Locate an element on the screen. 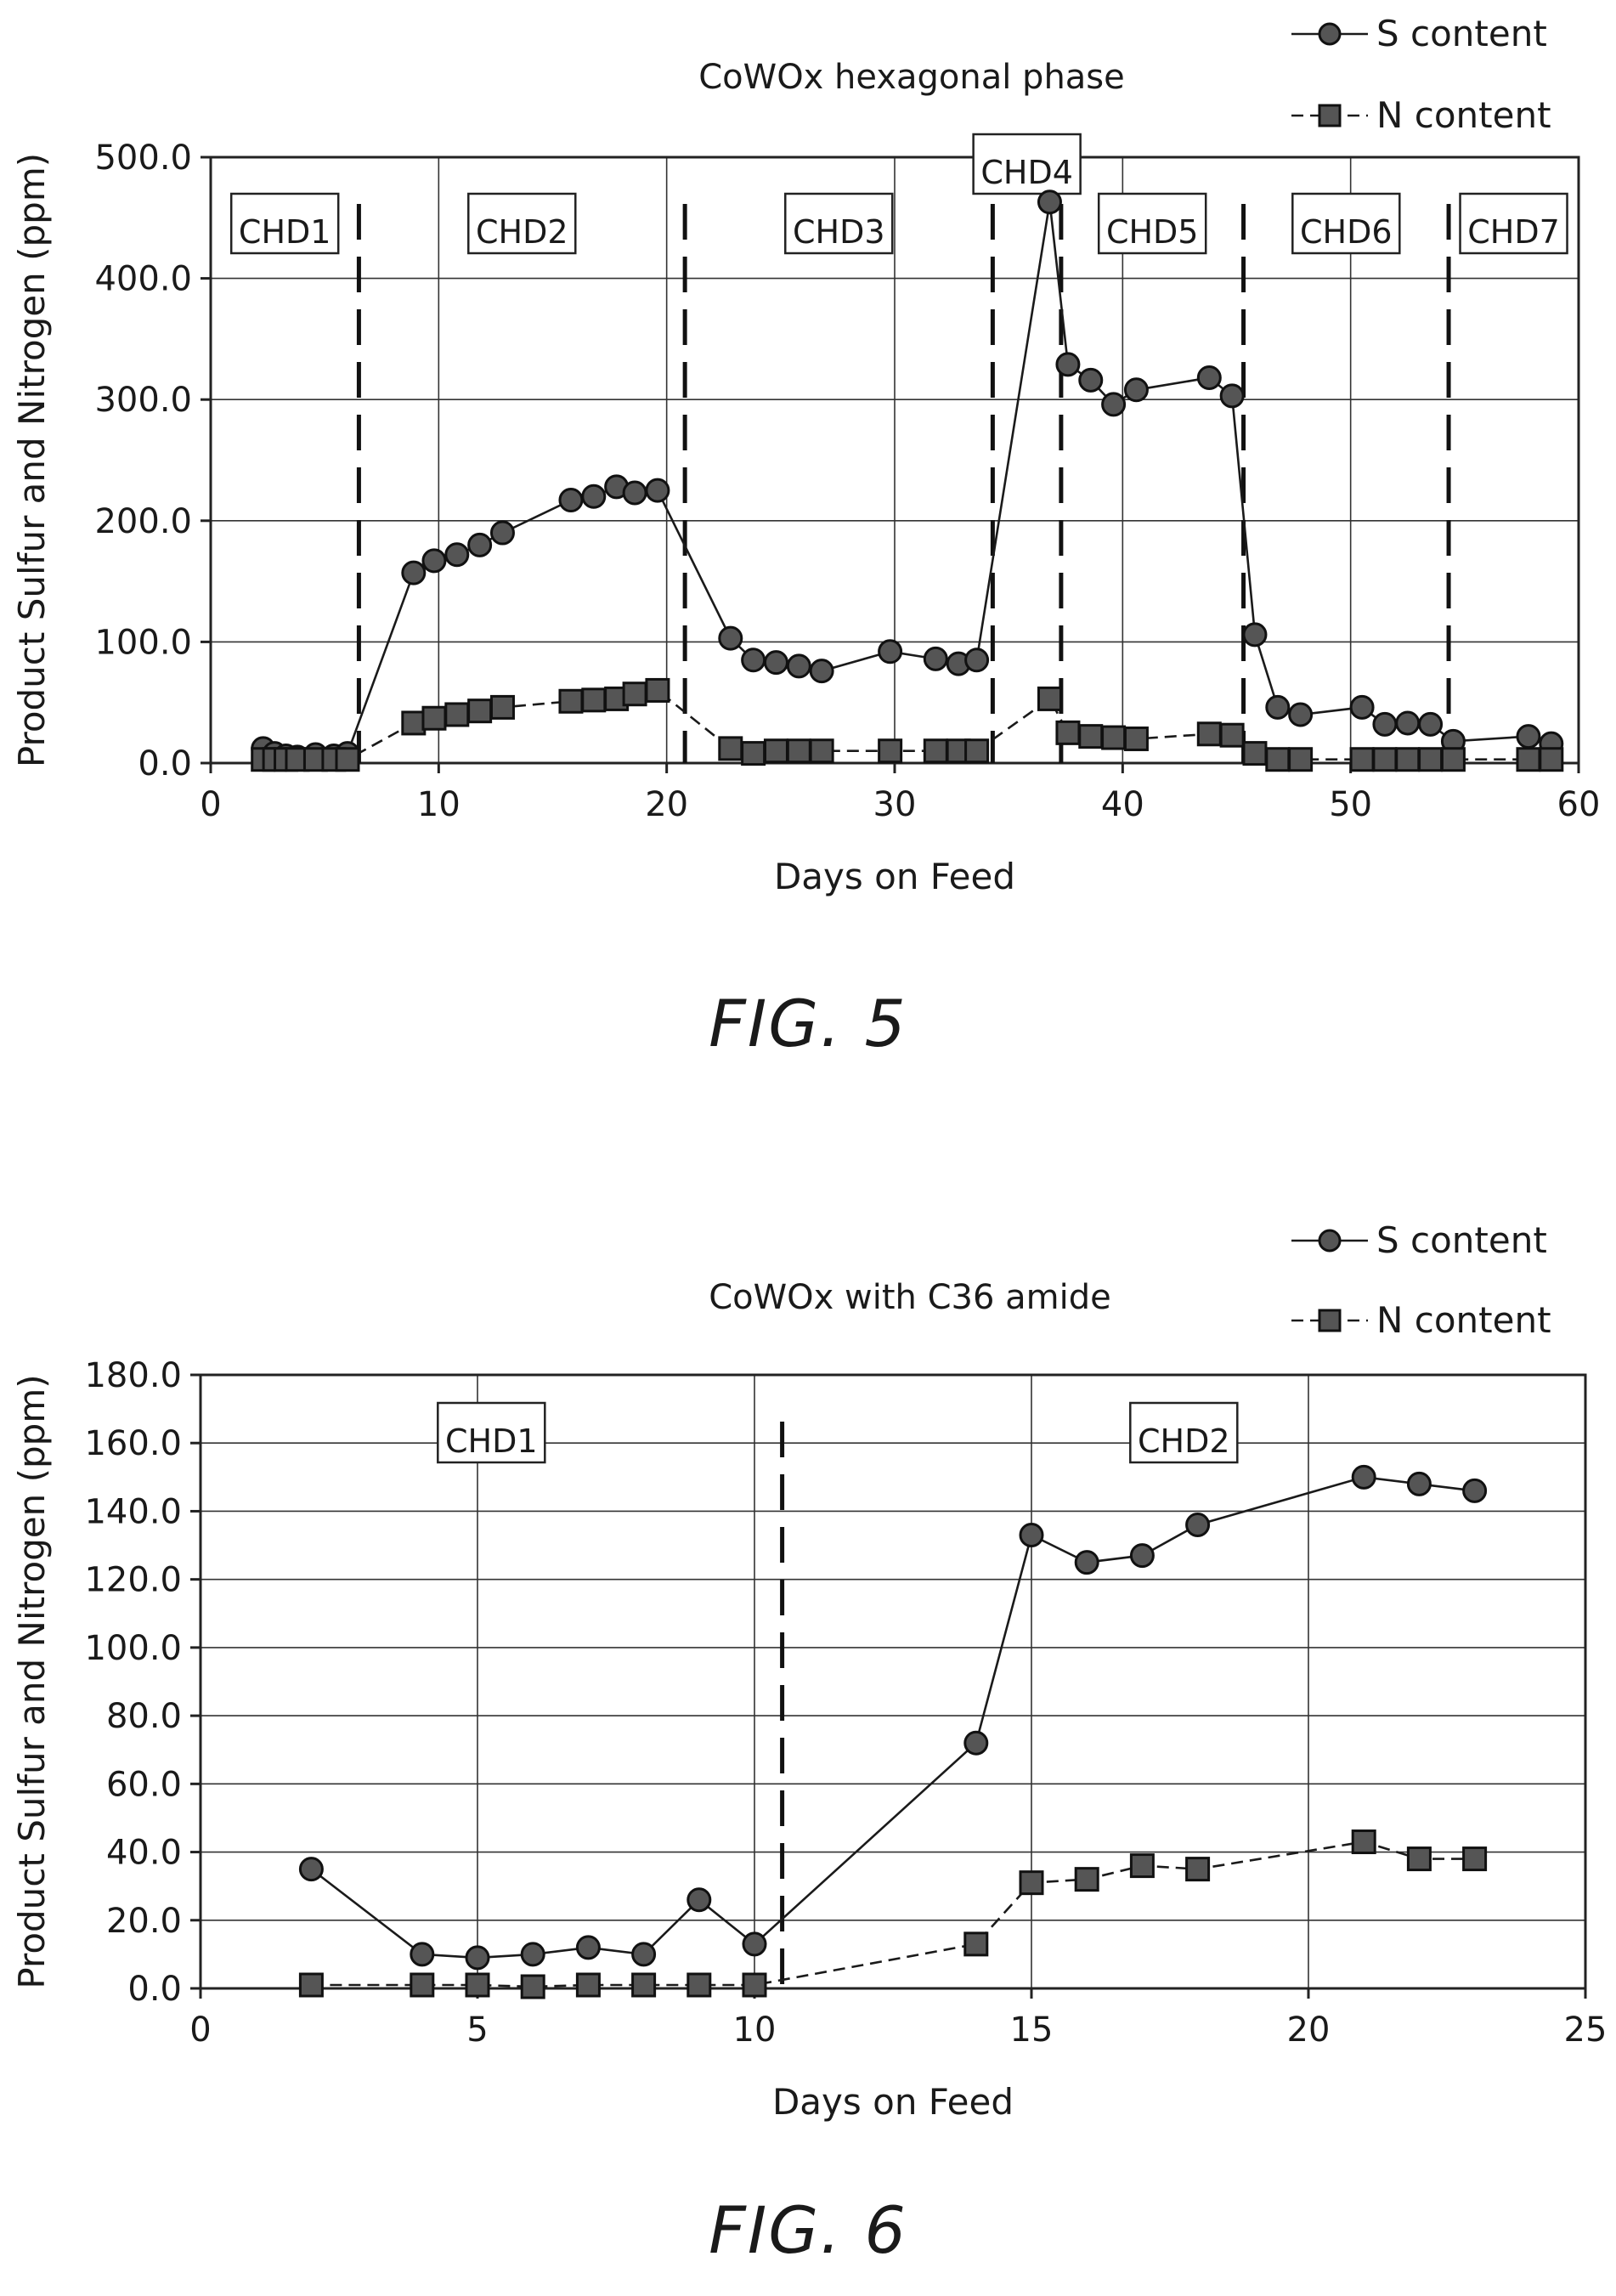  y-tick-label: 20.0 is located at coordinates (144, 1922).